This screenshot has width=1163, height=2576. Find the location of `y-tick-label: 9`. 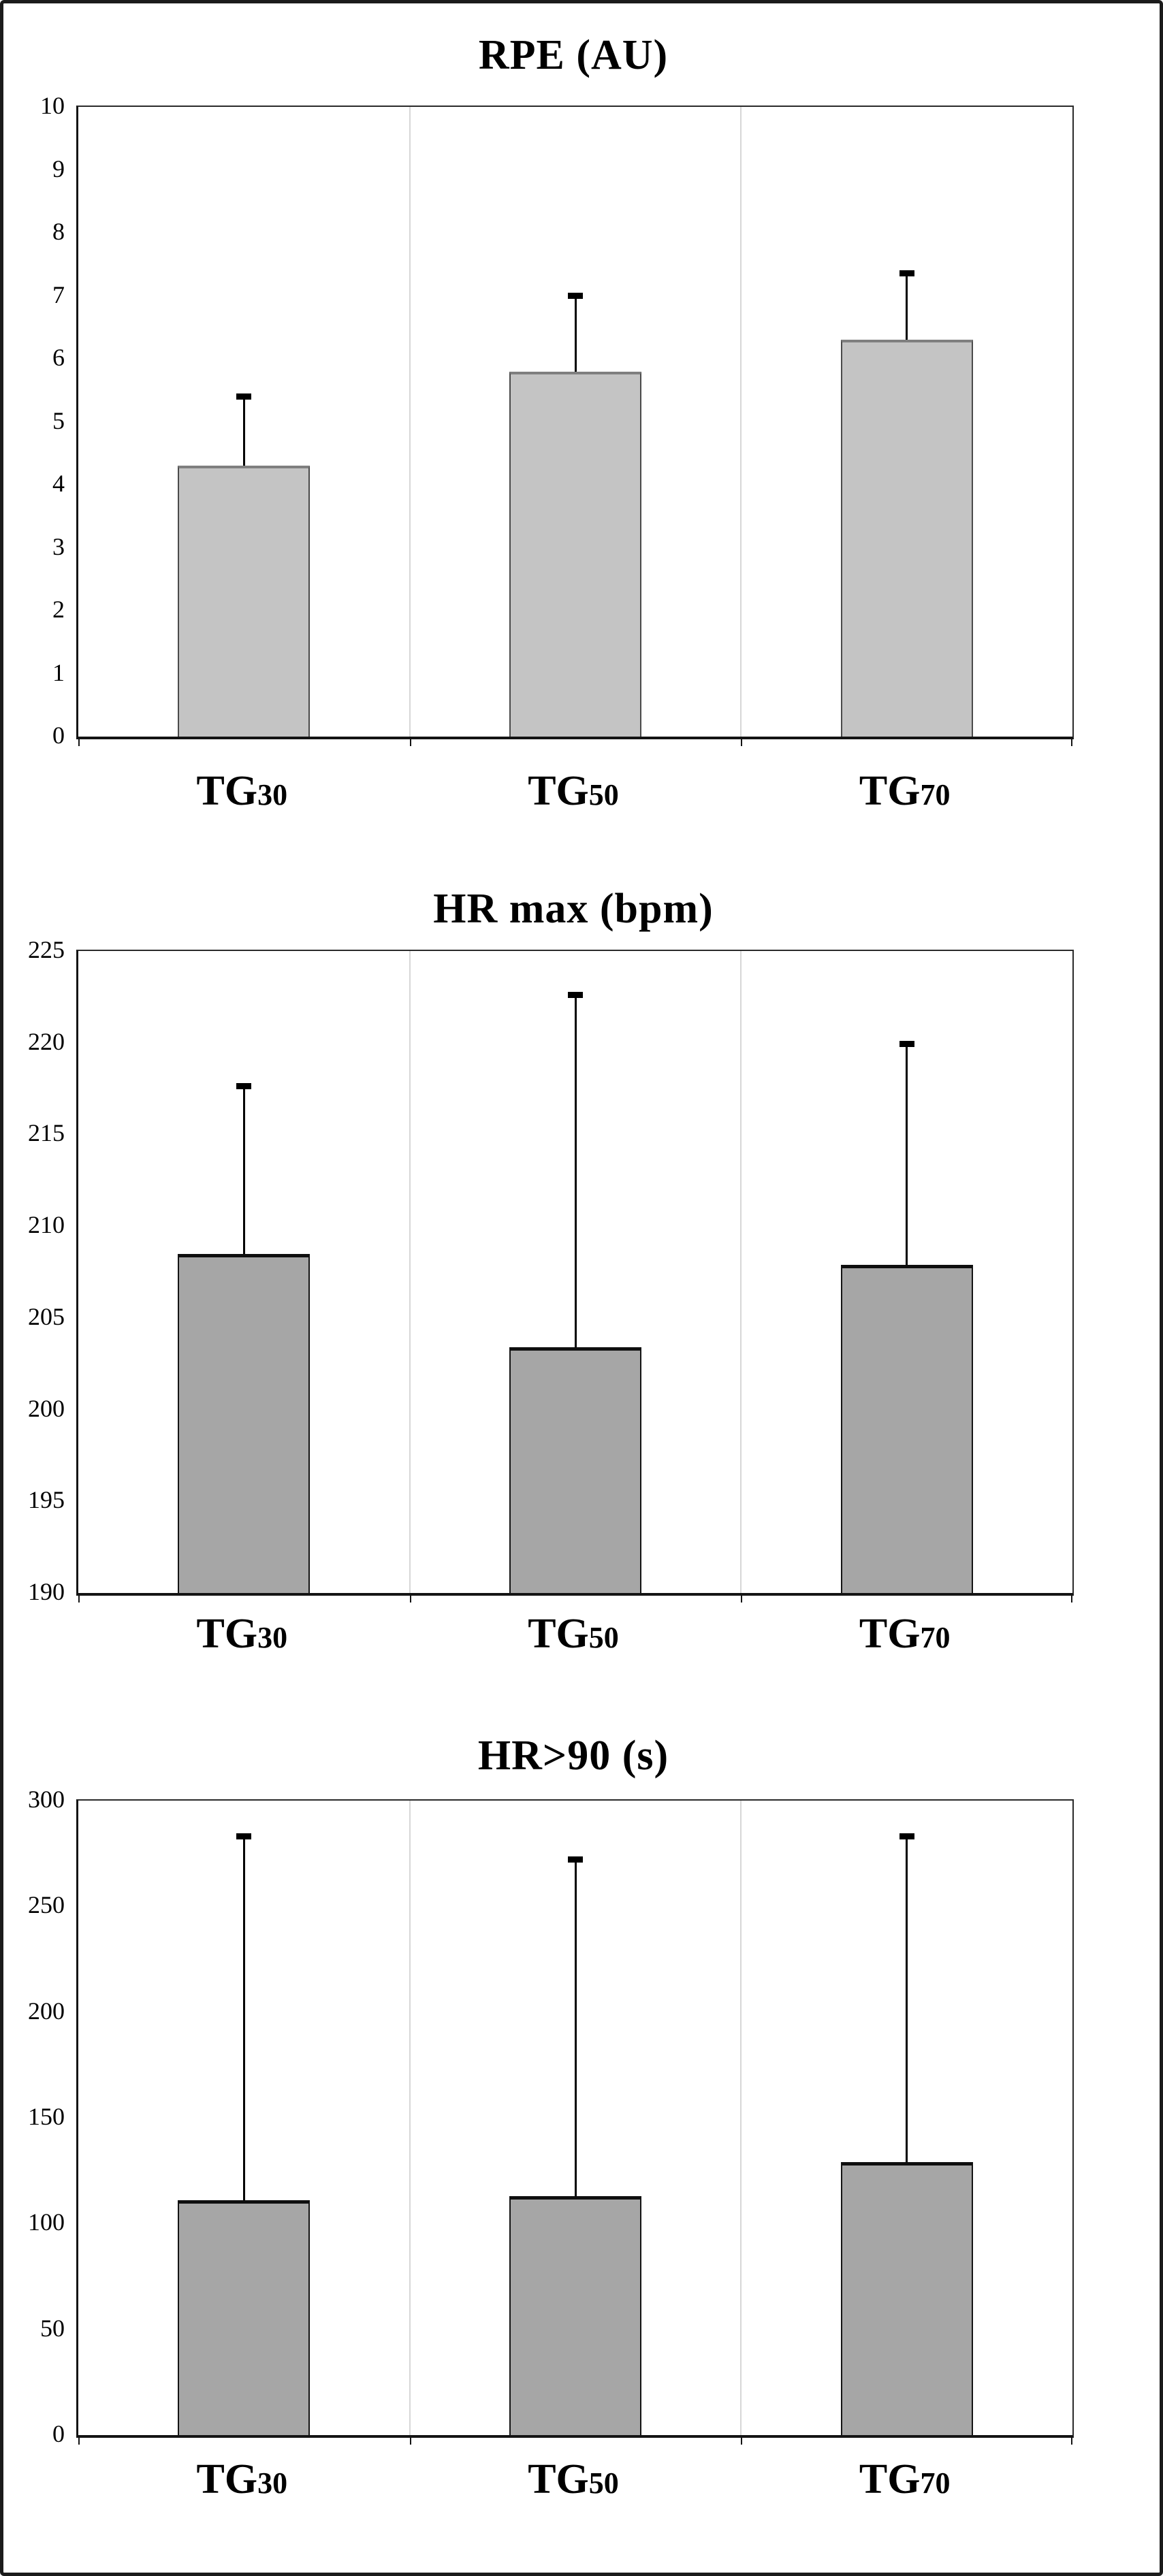

y-tick-label: 9 is located at coordinates (59, 168).